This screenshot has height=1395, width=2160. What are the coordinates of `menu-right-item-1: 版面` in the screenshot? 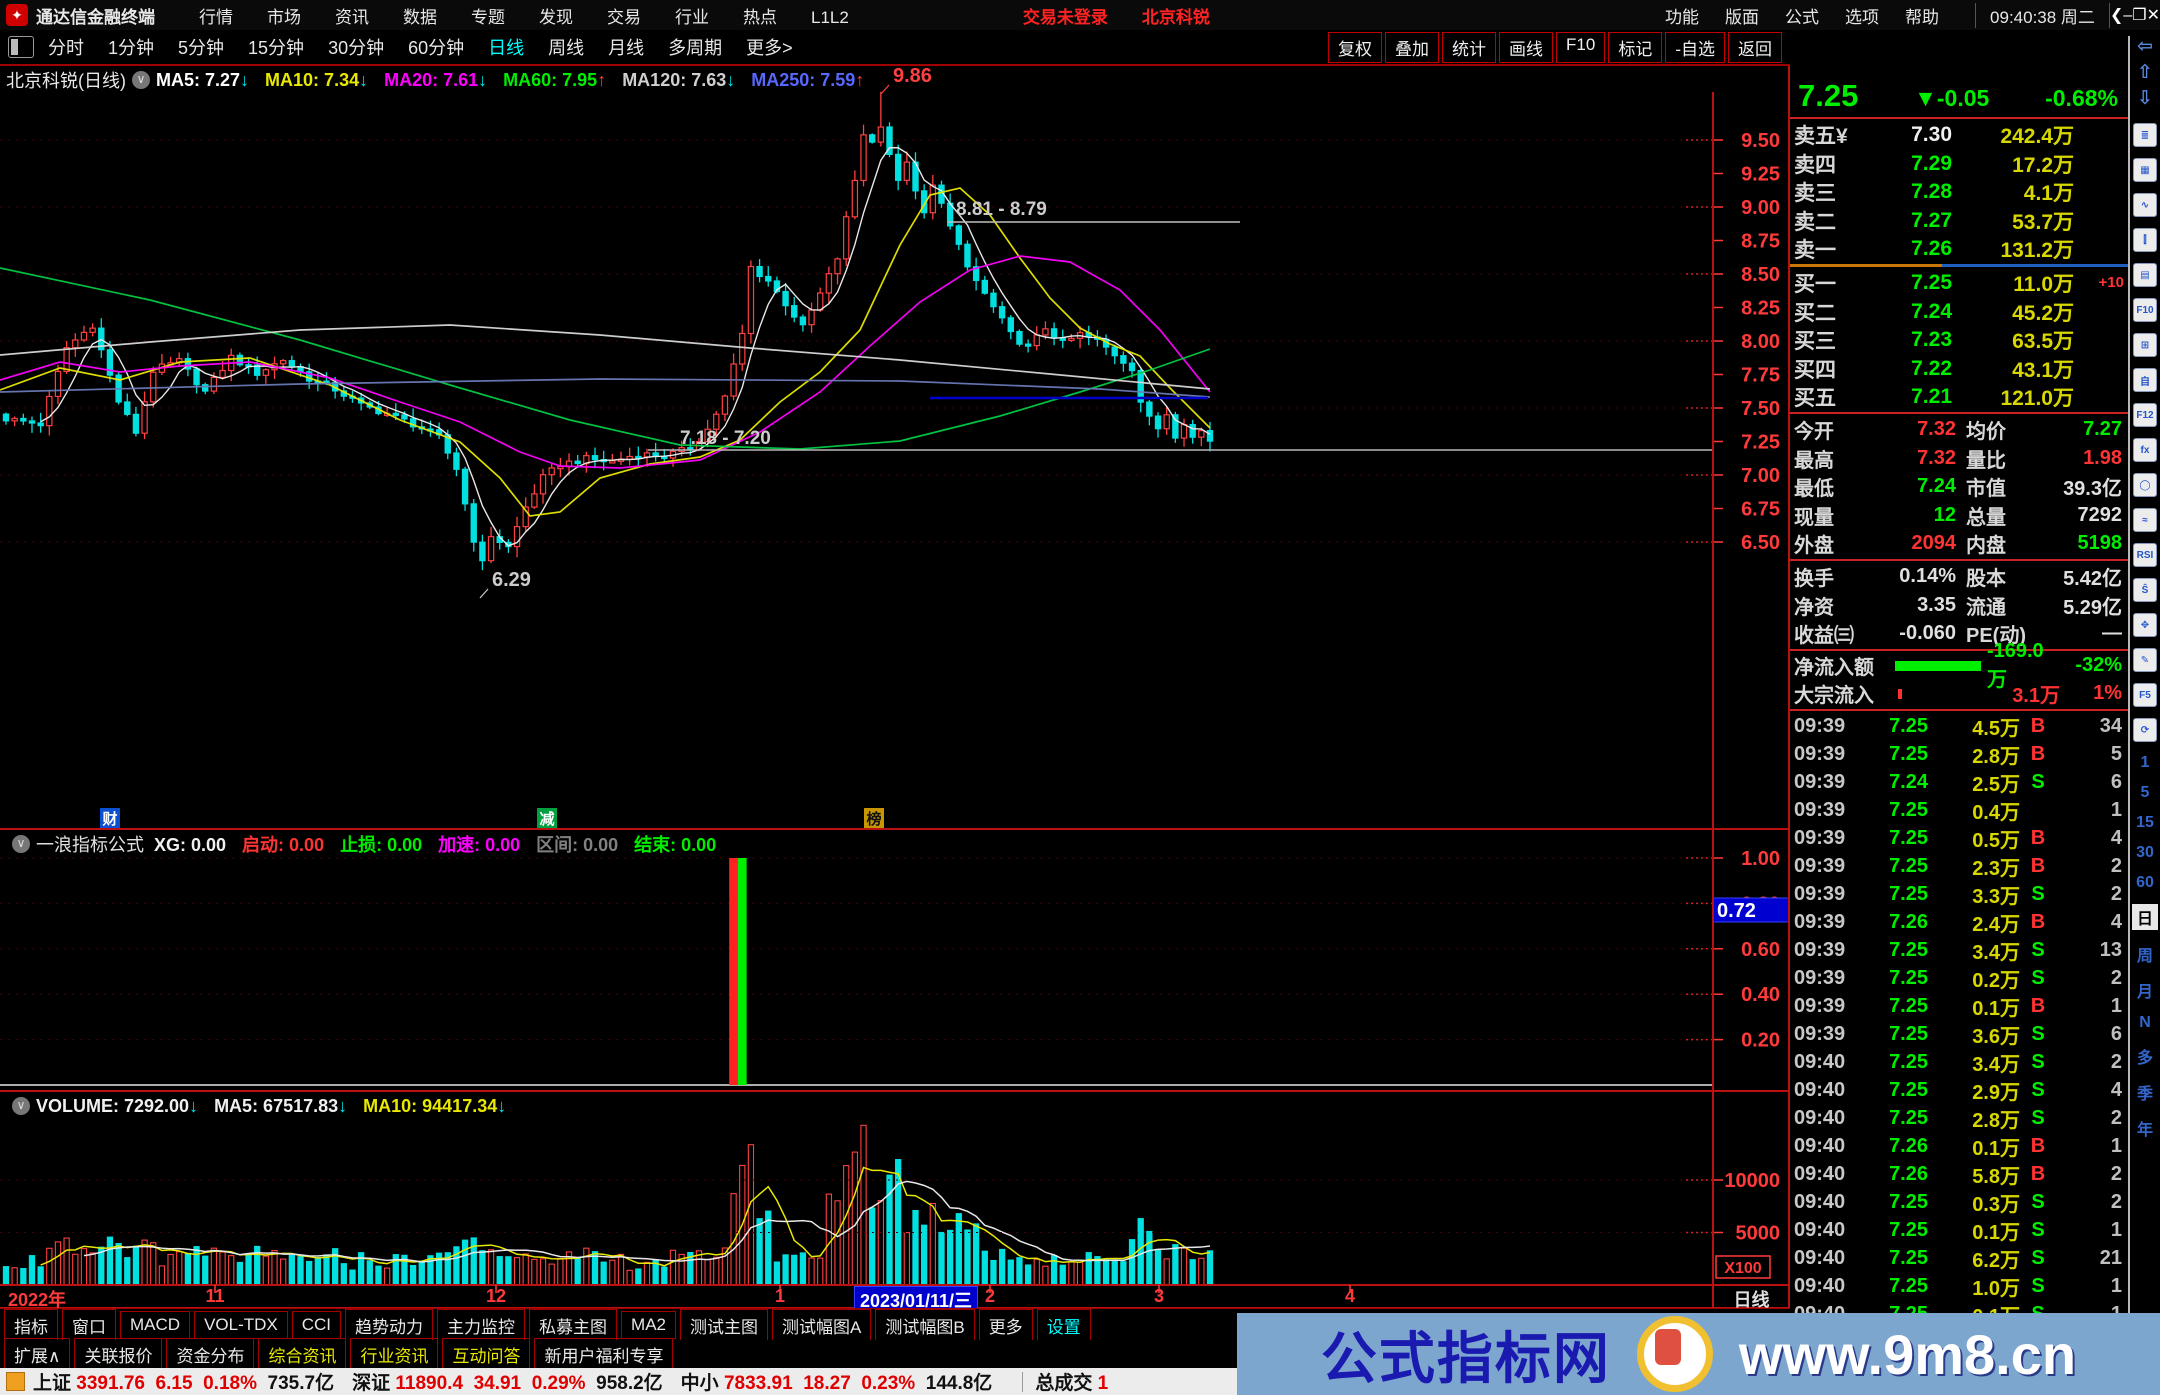 It's located at (1742, 17).